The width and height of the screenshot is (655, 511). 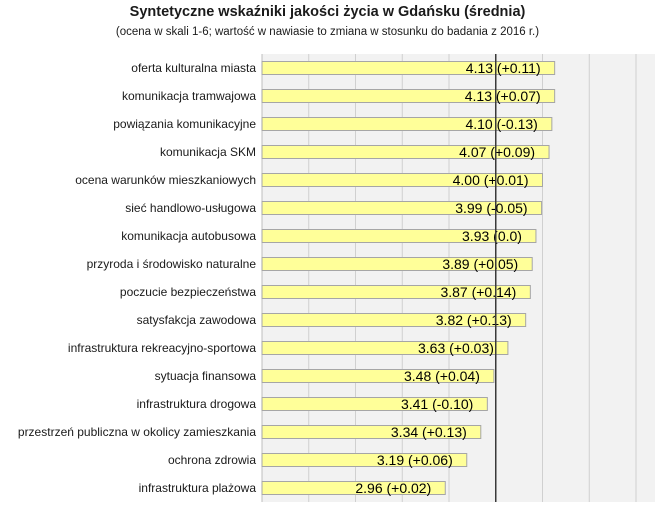 What do you see at coordinates (197, 320) in the screenshot?
I see `category-label: satysfakcja zawodowa` at bounding box center [197, 320].